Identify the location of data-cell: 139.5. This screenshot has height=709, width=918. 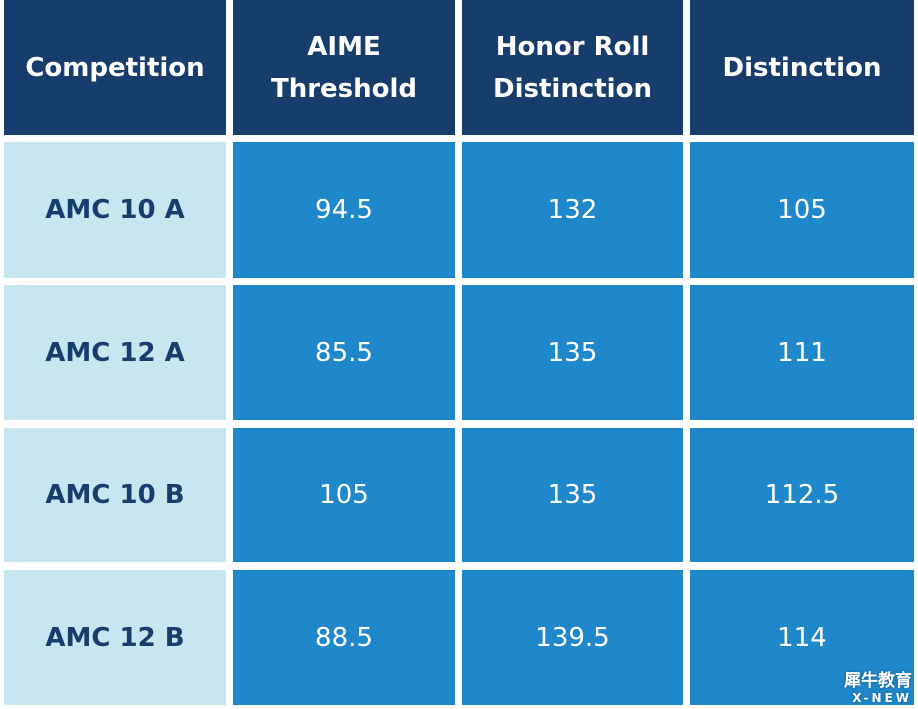
(572, 637).